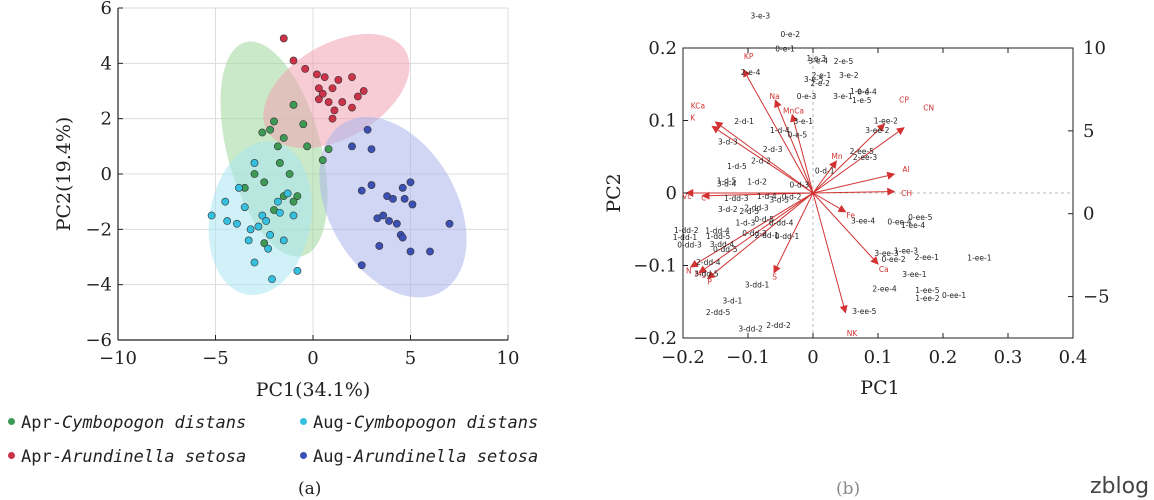 This screenshot has width=1154, height=500. I want to click on vector-label: Vc, so click(686, 196).